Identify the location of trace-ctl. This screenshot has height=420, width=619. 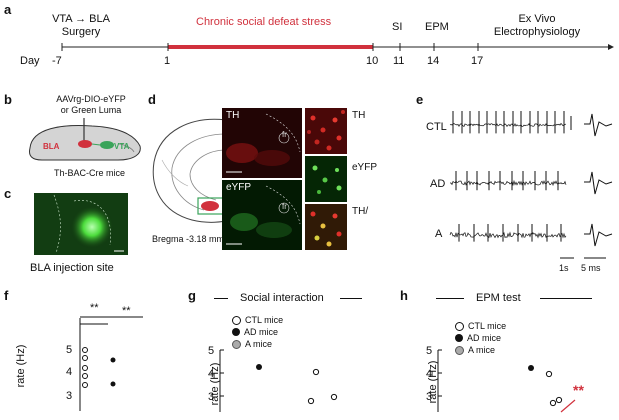
(508, 122).